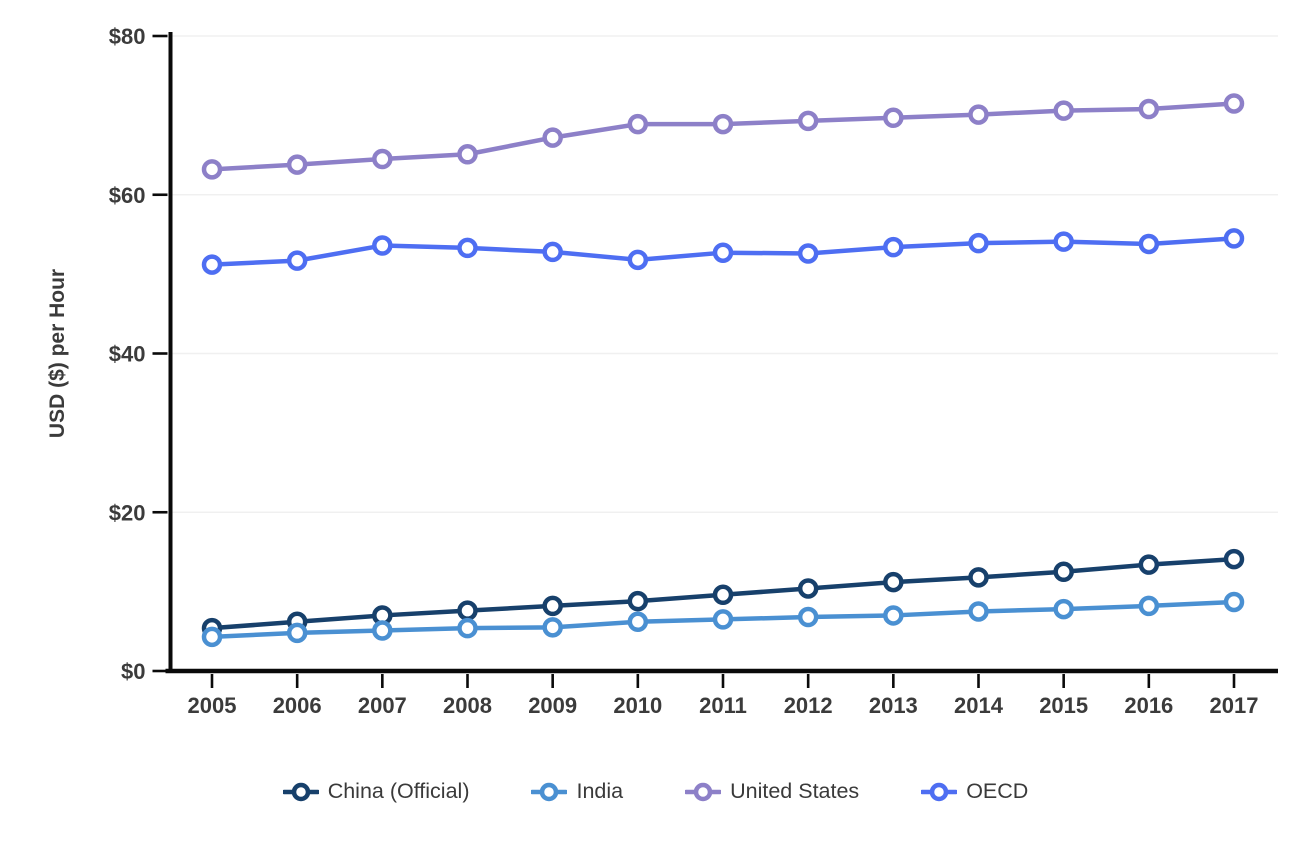 This screenshot has width=1311, height=857. Describe the element at coordinates (638, 124) in the screenshot. I see `data-point-united-states-2010` at that location.